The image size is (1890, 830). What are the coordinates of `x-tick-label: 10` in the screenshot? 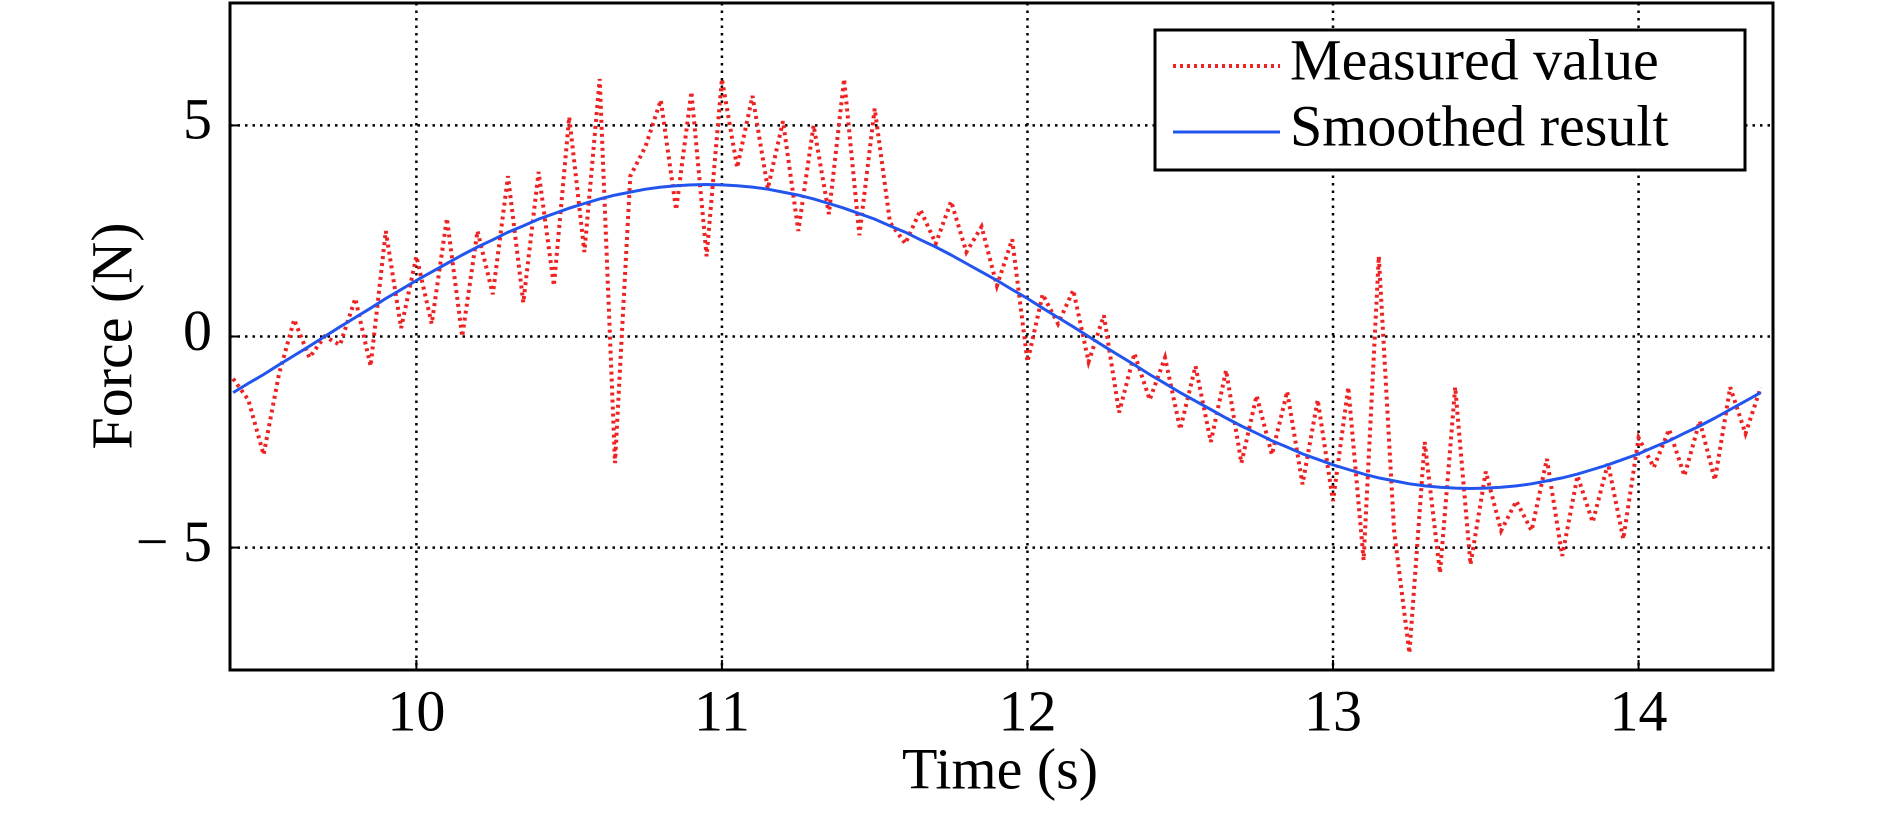 It's located at (416, 710).